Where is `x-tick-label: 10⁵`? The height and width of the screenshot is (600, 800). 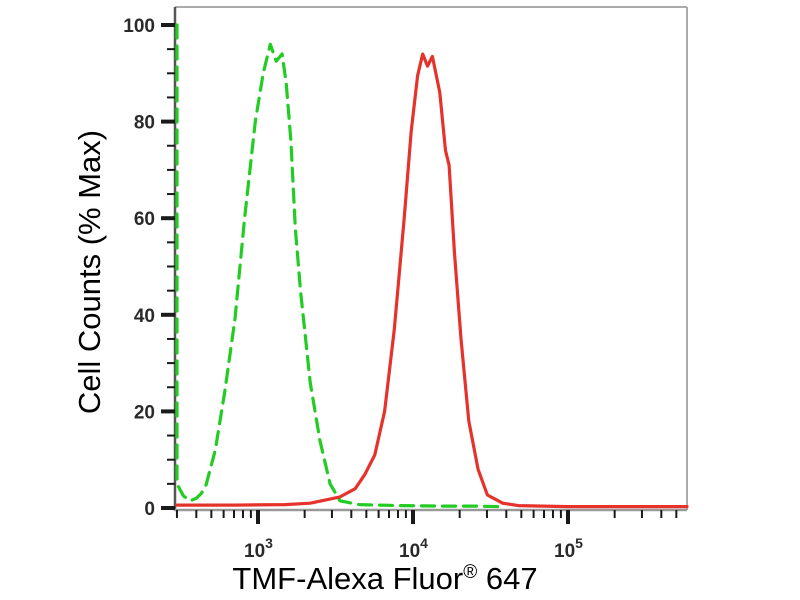 x-tick-label: 10⁵ is located at coordinates (568, 548).